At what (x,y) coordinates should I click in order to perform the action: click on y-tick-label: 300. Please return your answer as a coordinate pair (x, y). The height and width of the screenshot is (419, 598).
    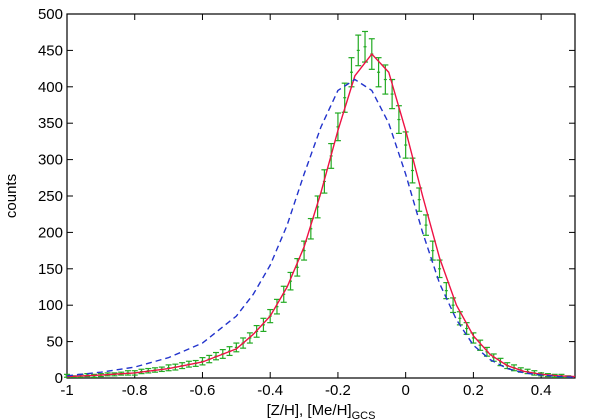
    Looking at the image, I should click on (50, 160).